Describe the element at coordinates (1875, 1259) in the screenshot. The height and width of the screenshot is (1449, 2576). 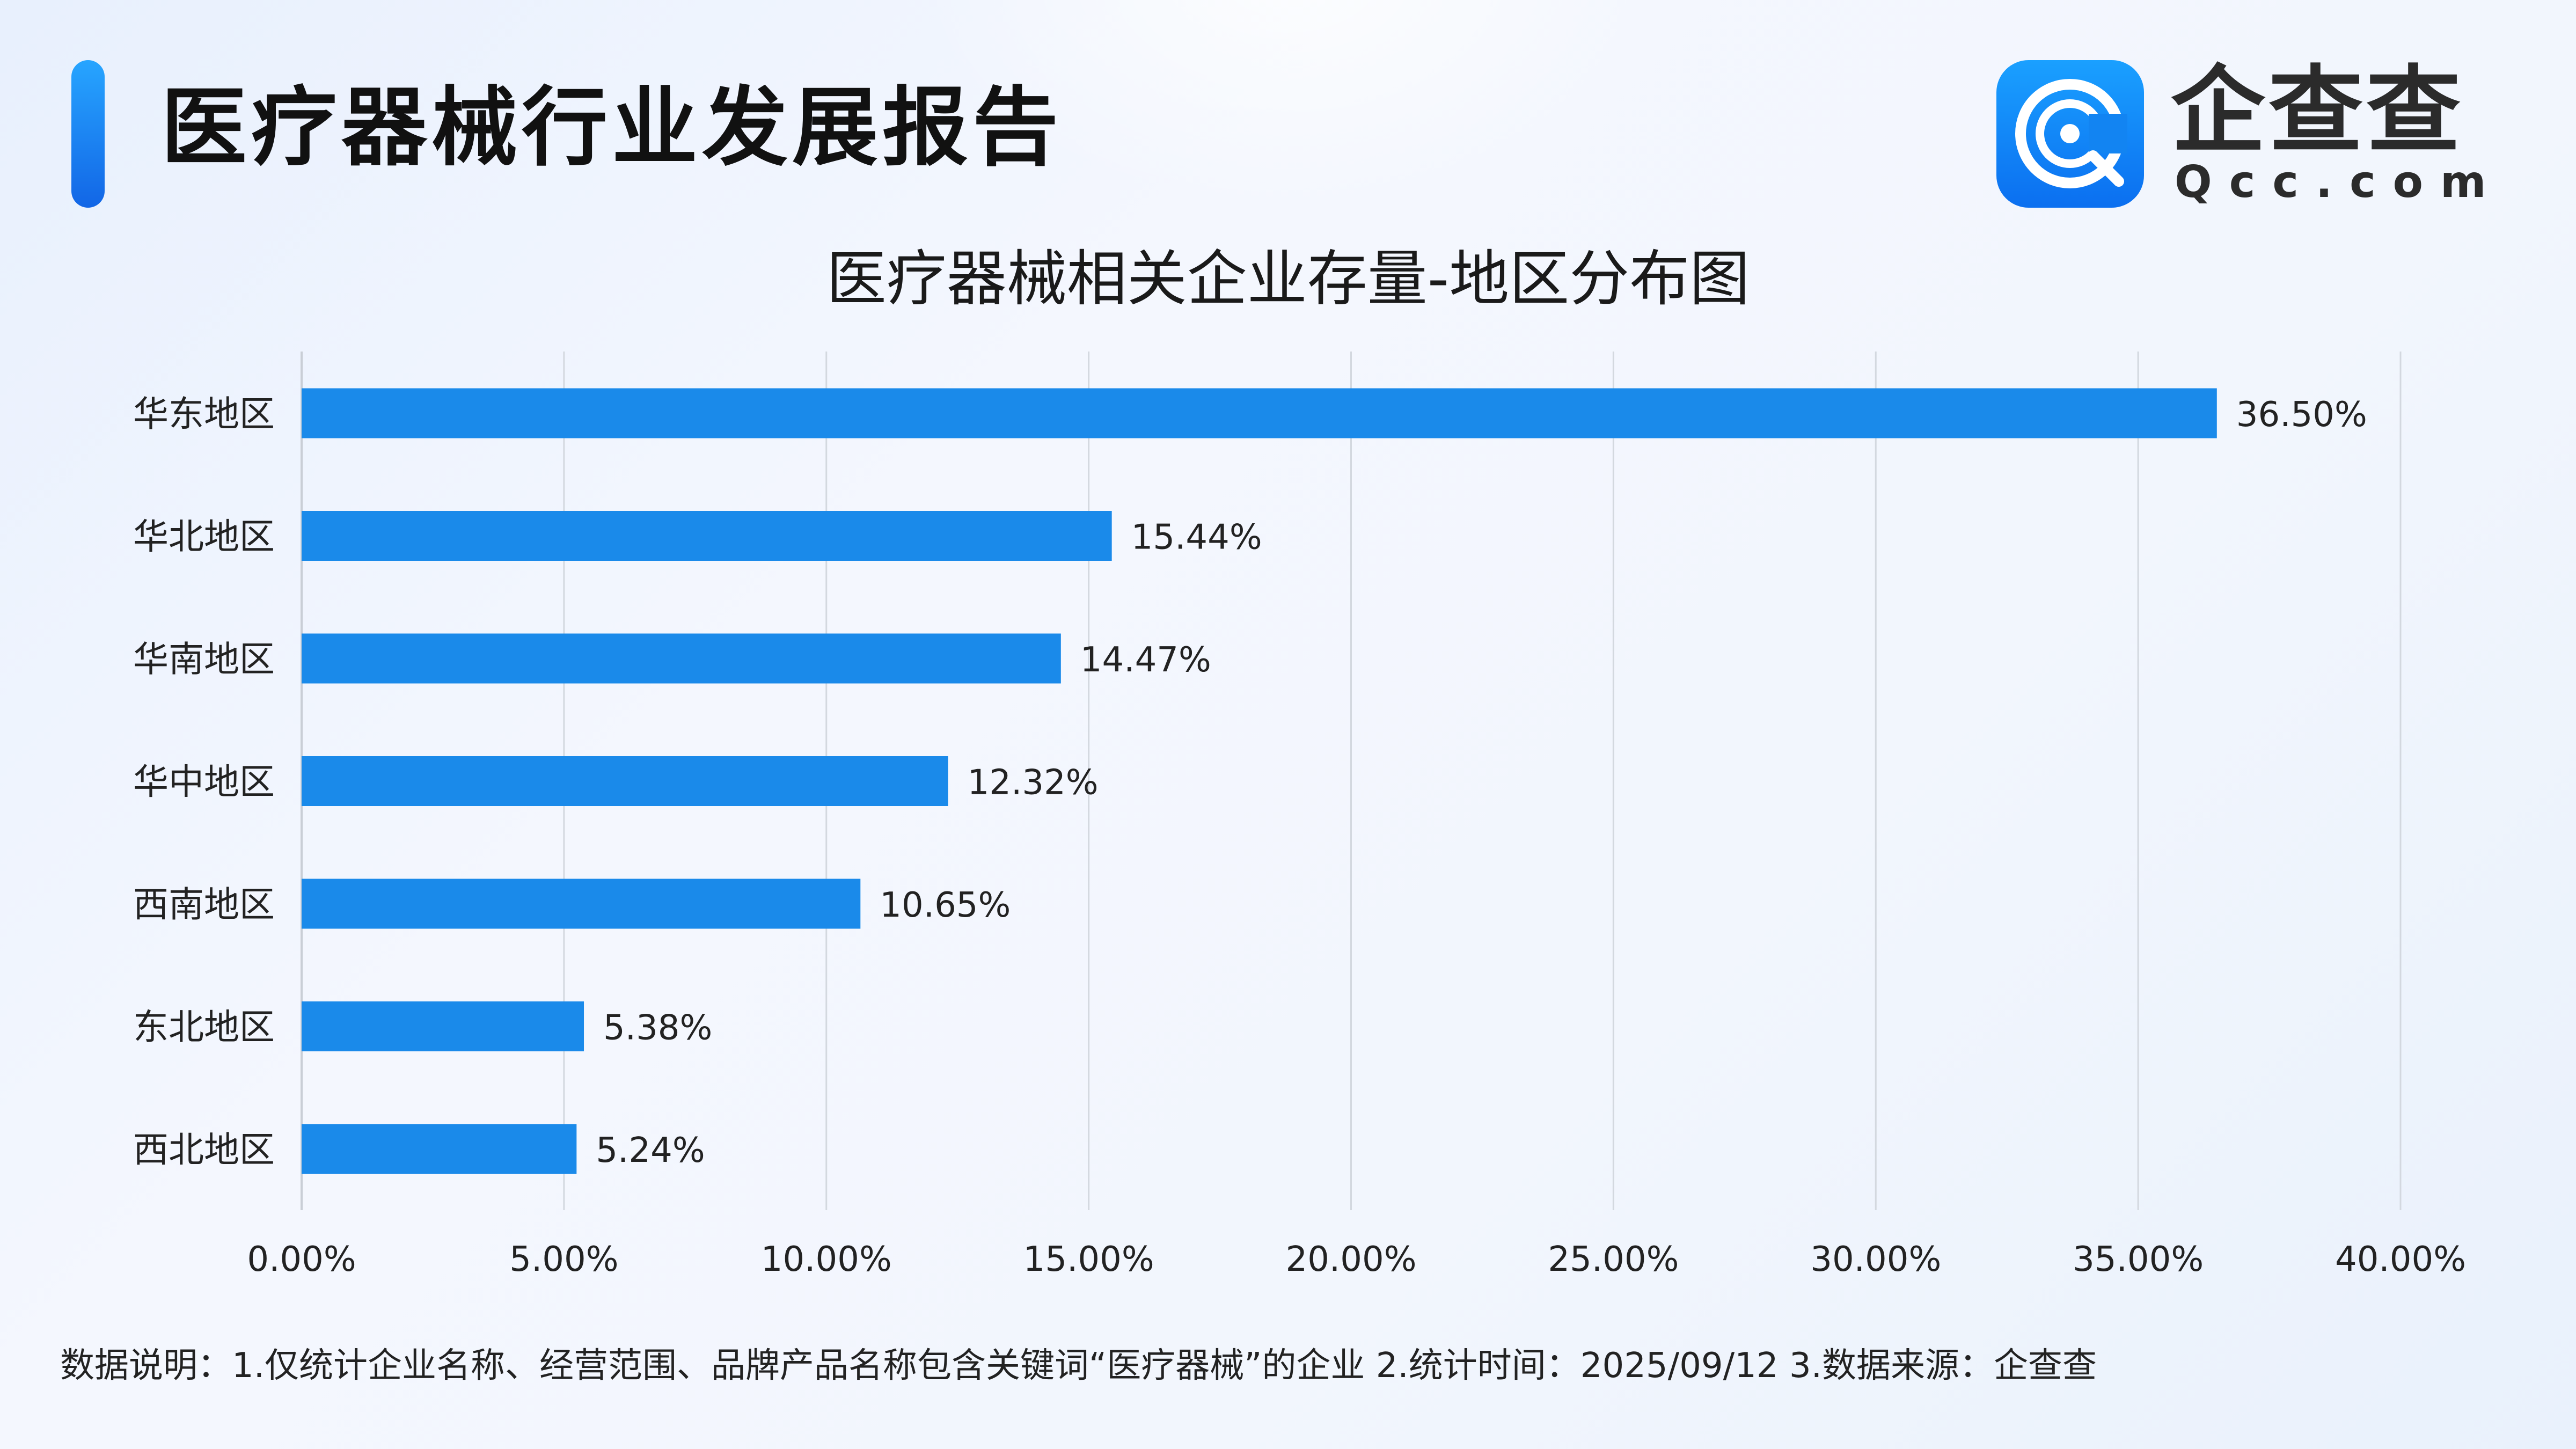
I see `x-tick-label: 30.00%` at that location.